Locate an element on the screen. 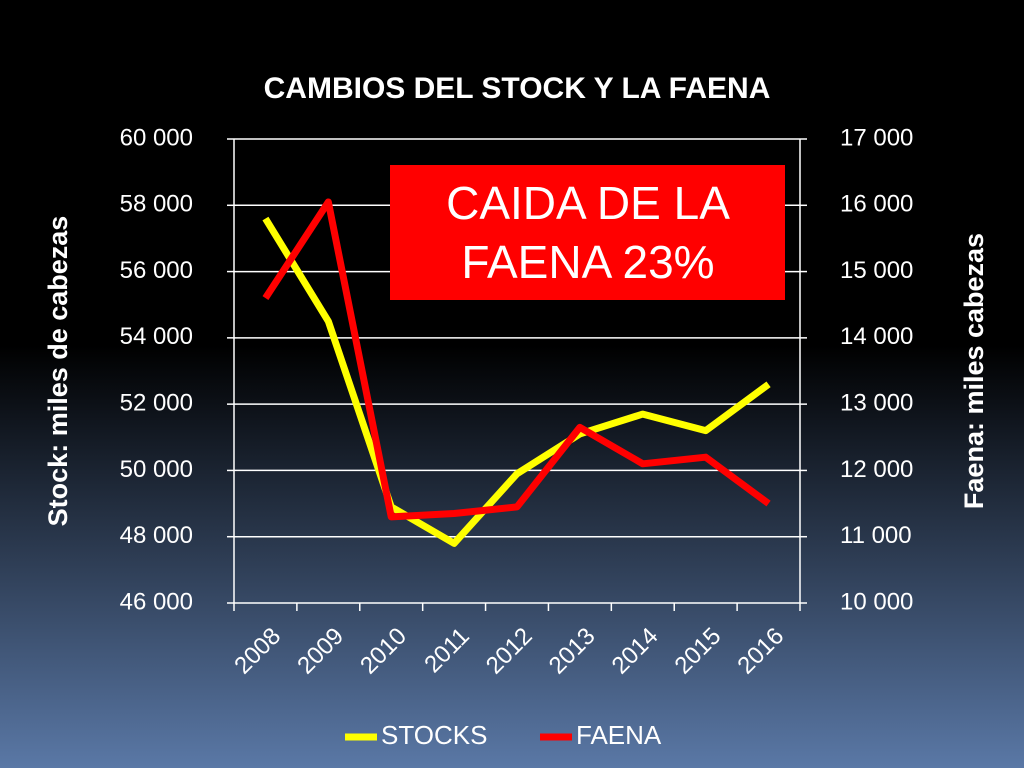 Image resolution: width=1024 pixels, height=768 pixels. chart-title: CAMBIOS DEL STOCK Y LA FAENA is located at coordinates (517, 88).